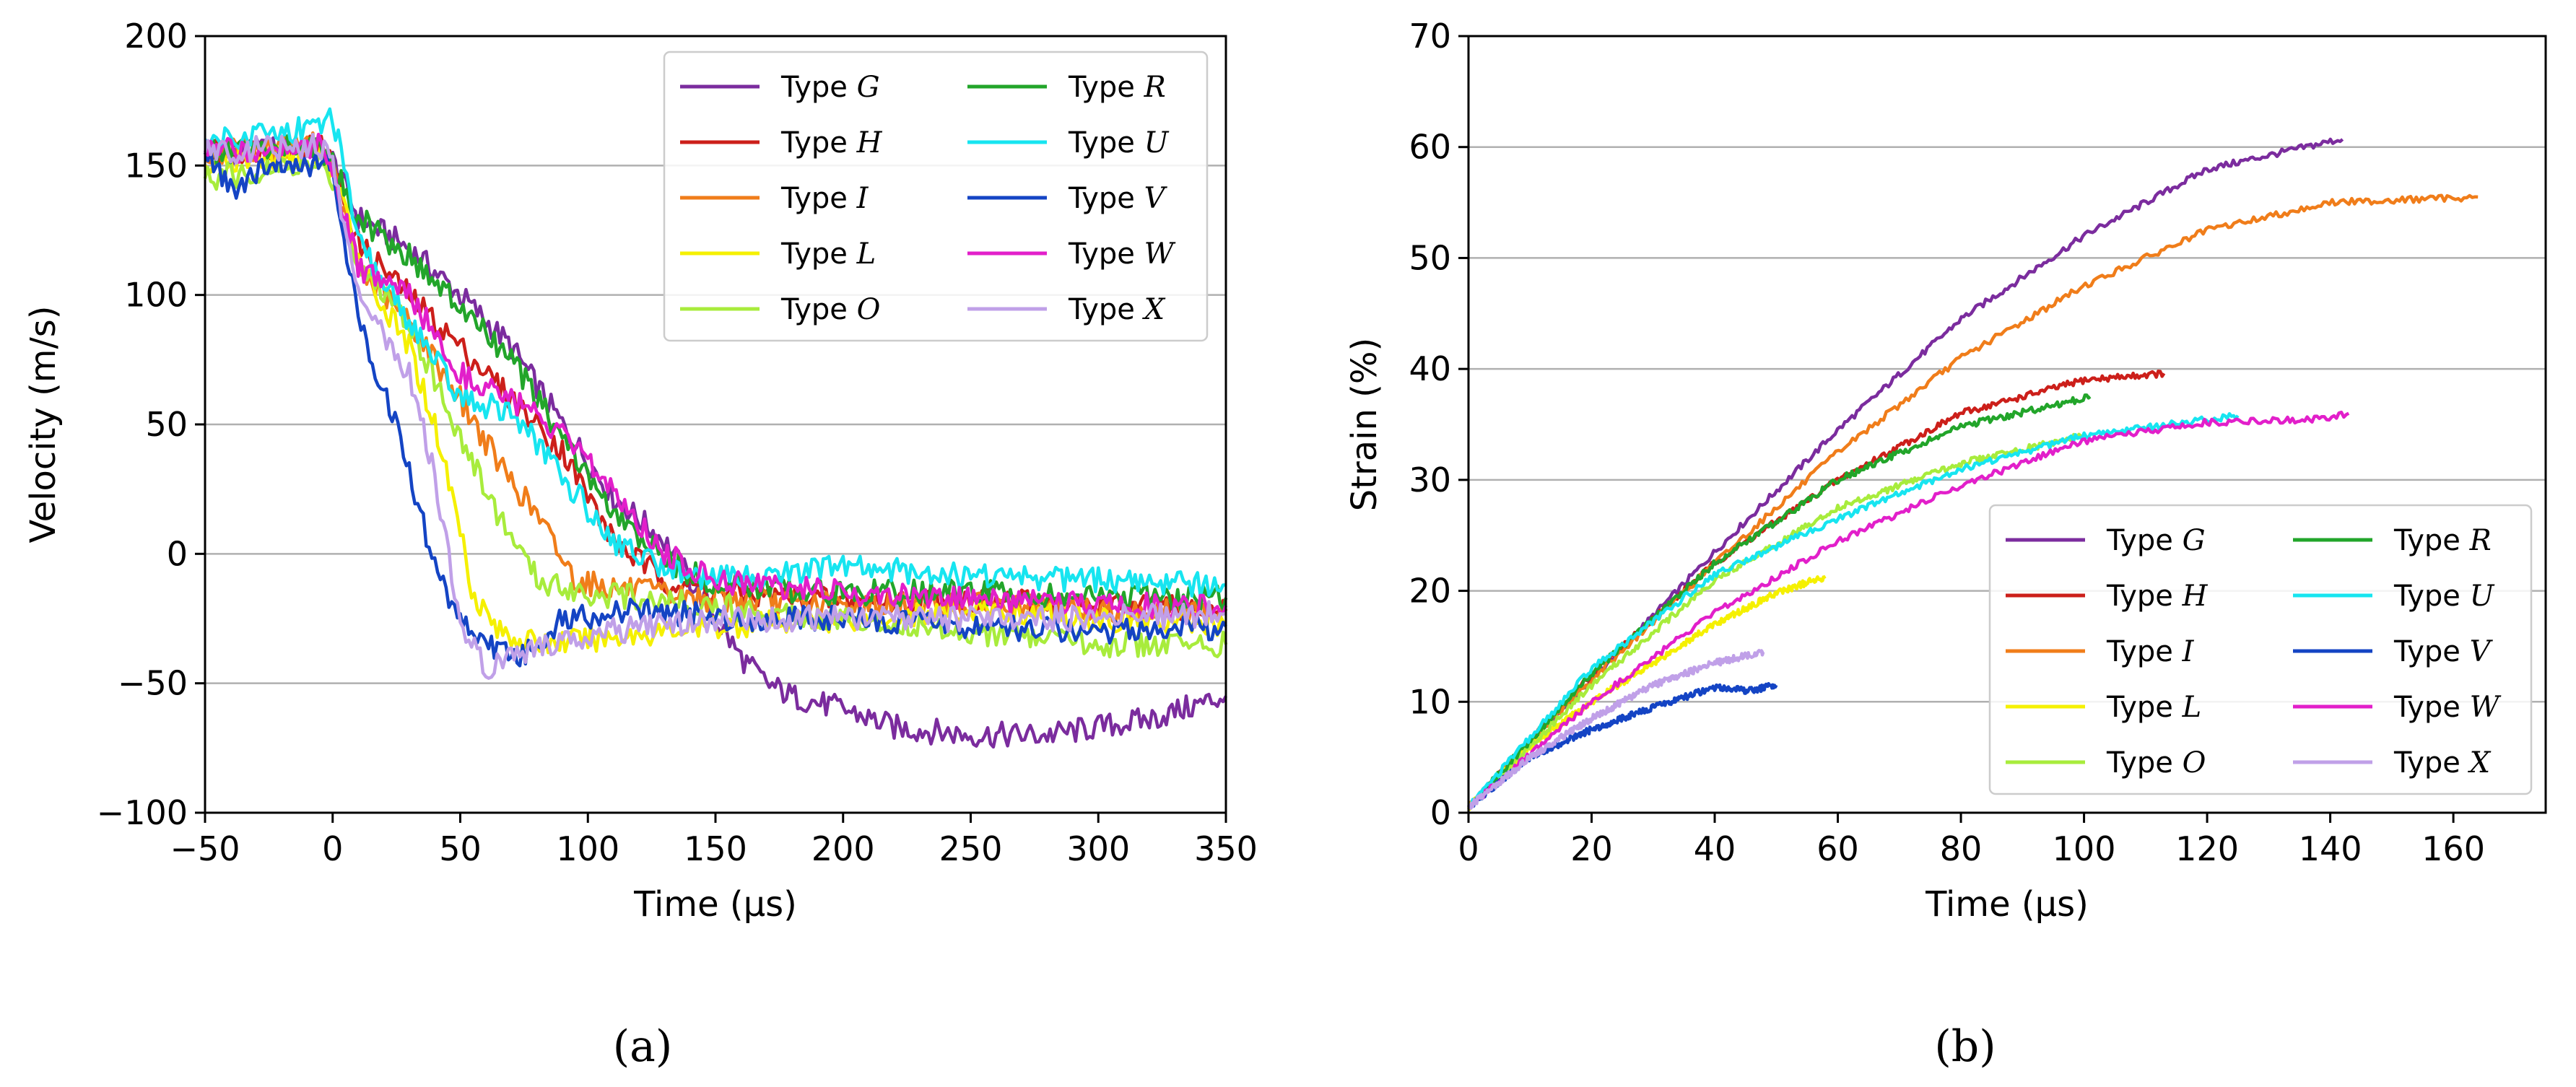  What do you see at coordinates (2330, 848) in the screenshot?
I see `x-tick-label: 140` at bounding box center [2330, 848].